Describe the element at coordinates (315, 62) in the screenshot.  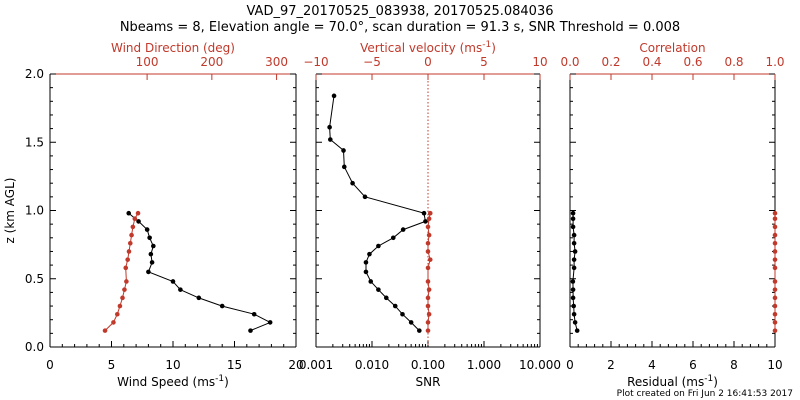
I see `x-top-tick-label: −10` at that location.